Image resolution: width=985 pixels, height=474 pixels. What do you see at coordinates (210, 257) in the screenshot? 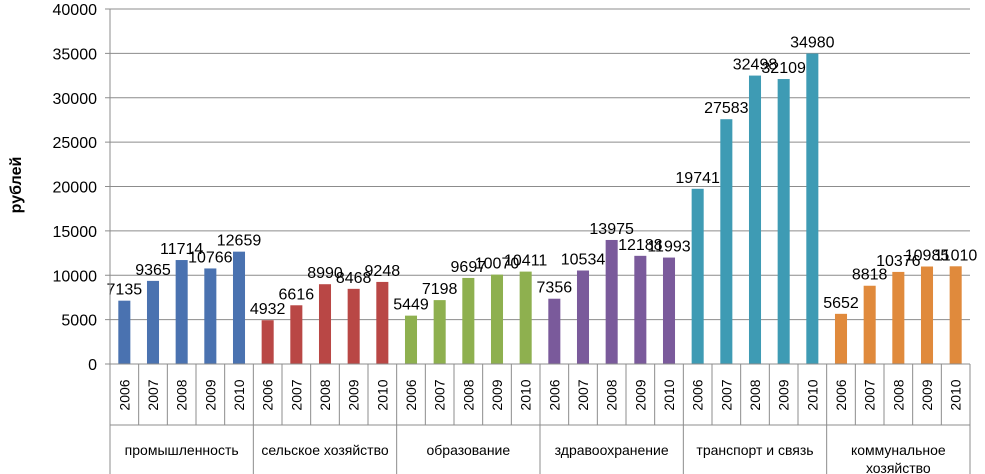
I see `data-label: 10766` at bounding box center [210, 257].